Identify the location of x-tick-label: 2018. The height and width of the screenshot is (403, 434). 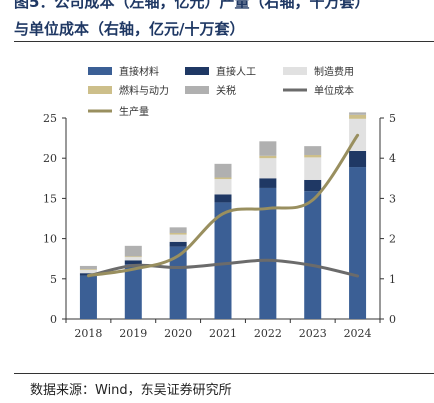
(88, 333).